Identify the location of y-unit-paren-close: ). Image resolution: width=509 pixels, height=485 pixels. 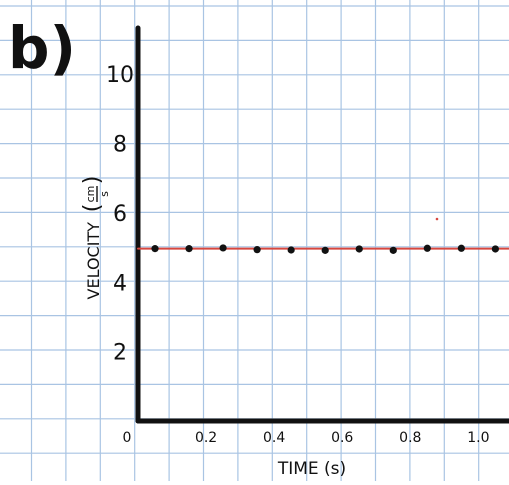
(92, 180).